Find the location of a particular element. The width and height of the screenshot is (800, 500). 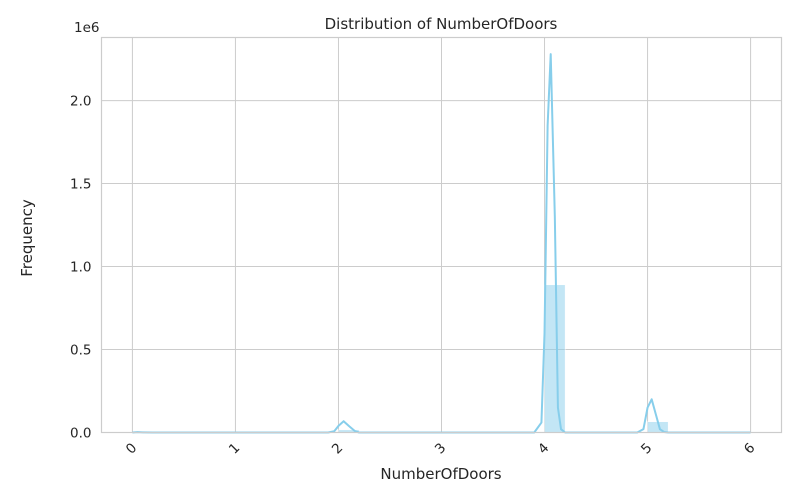

x-tick-label: 5 is located at coordinates (646, 448).